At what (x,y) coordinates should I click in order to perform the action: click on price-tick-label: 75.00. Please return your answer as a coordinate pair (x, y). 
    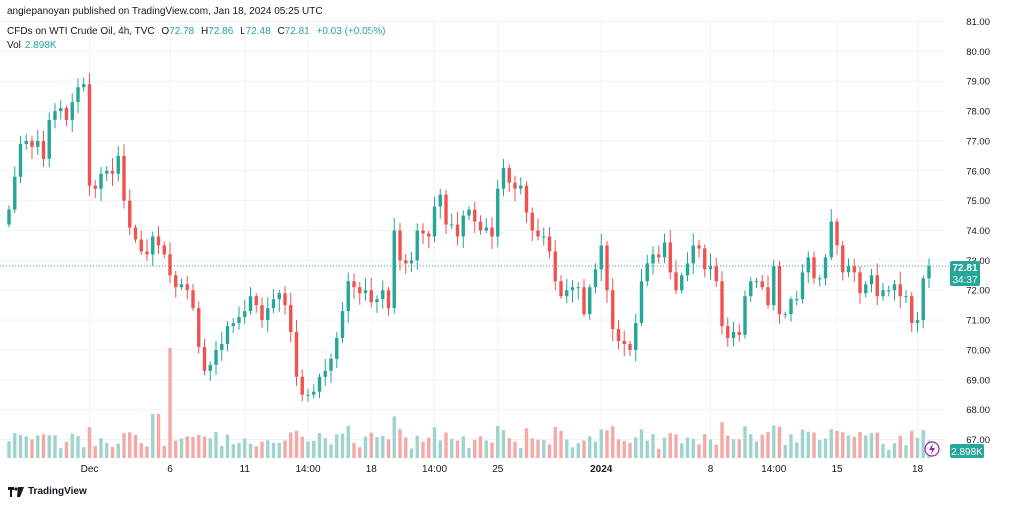
    Looking at the image, I should click on (978, 201).